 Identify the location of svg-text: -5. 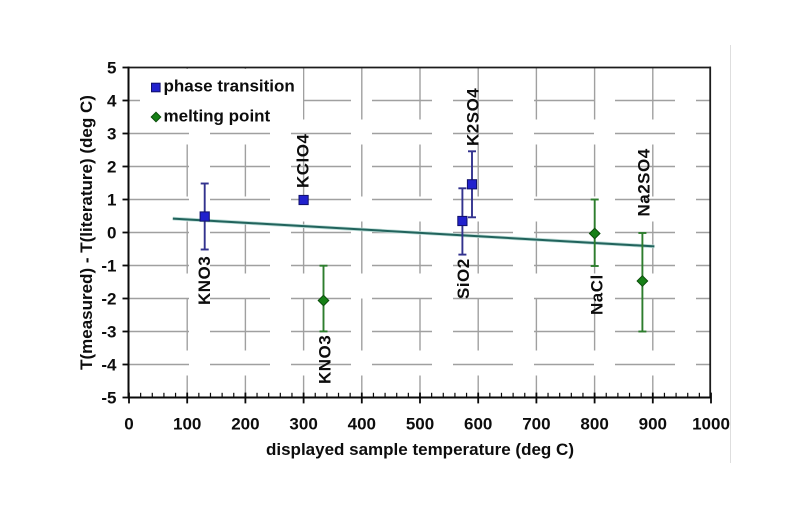
(108, 398).